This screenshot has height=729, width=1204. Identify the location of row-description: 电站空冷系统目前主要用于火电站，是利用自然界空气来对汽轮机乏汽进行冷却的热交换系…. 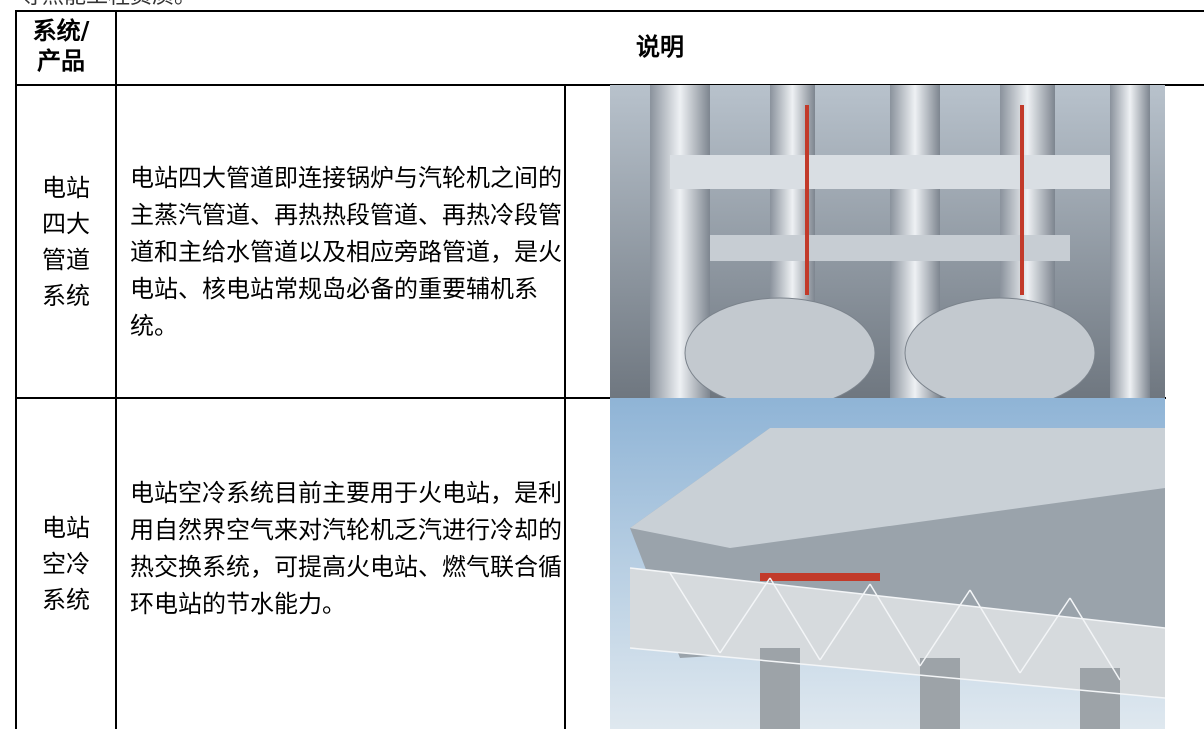
(346, 548).